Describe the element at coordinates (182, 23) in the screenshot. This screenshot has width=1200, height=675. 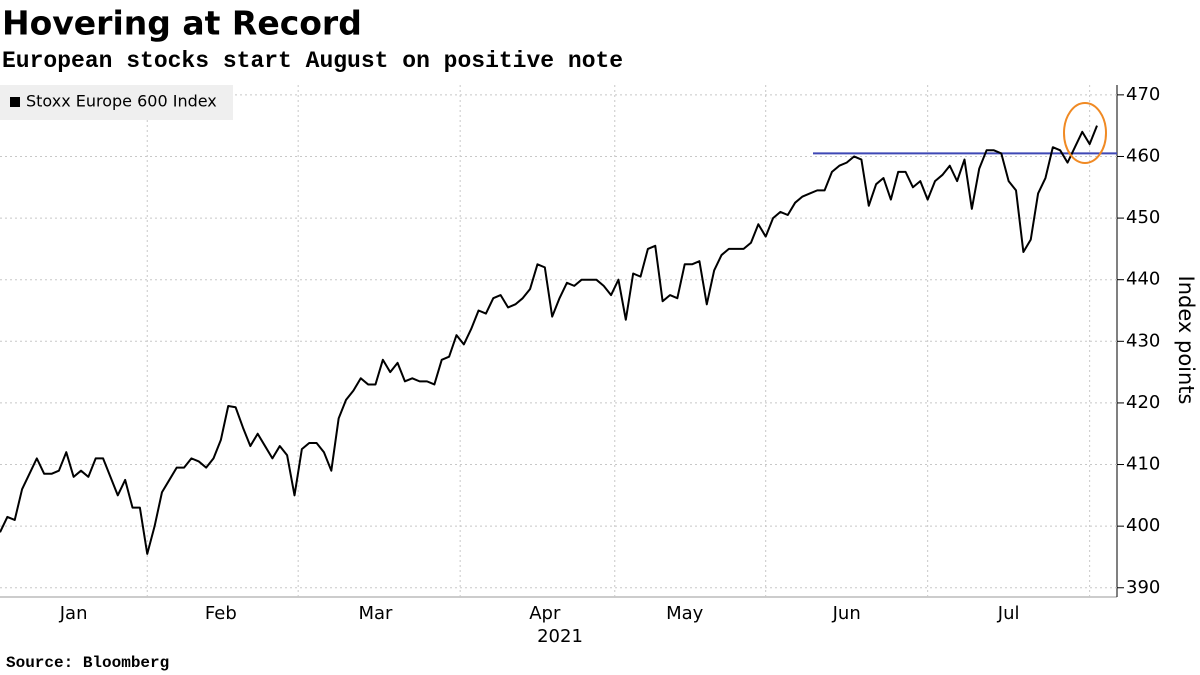
I see `chart-title: Hovering at Record` at that location.